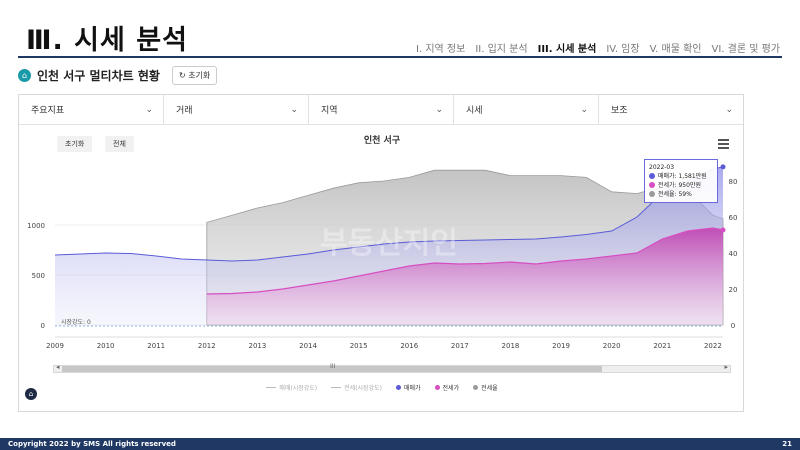 This screenshot has height=450, width=800. What do you see at coordinates (489, 388) in the screenshot?
I see `legend-label: 전세율` at bounding box center [489, 388].